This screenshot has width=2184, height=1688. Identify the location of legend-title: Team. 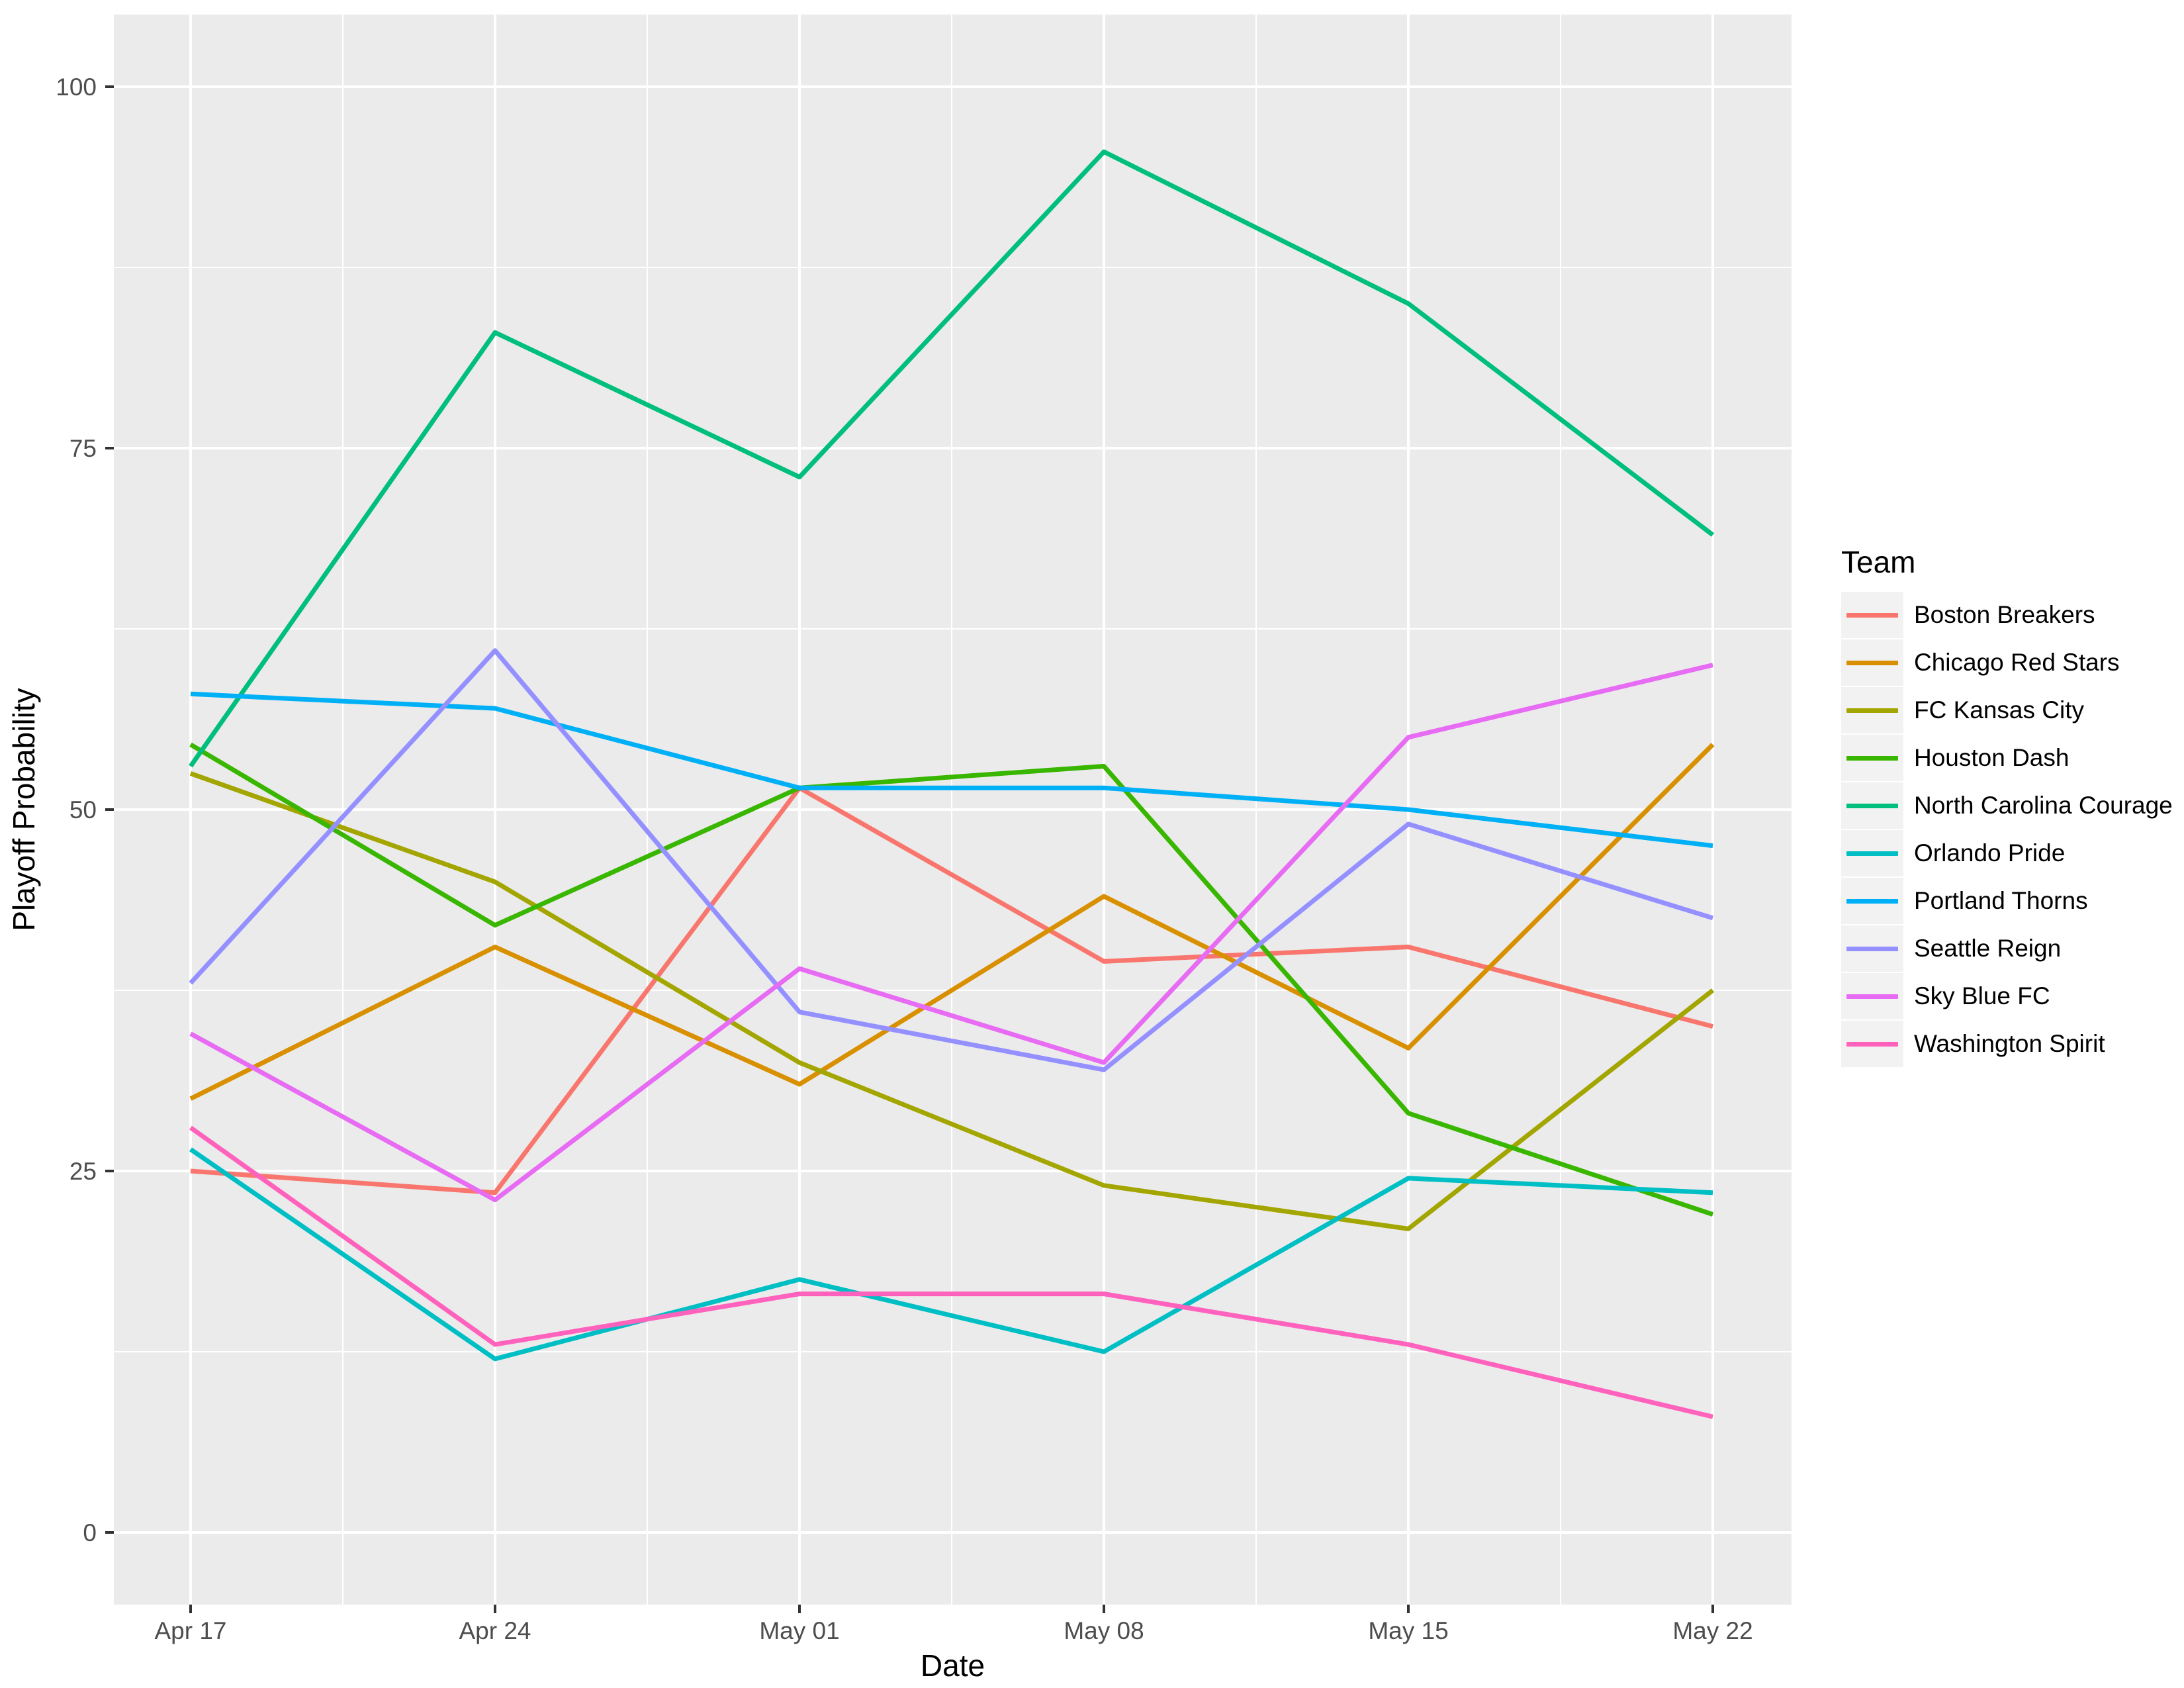
(1878, 562).